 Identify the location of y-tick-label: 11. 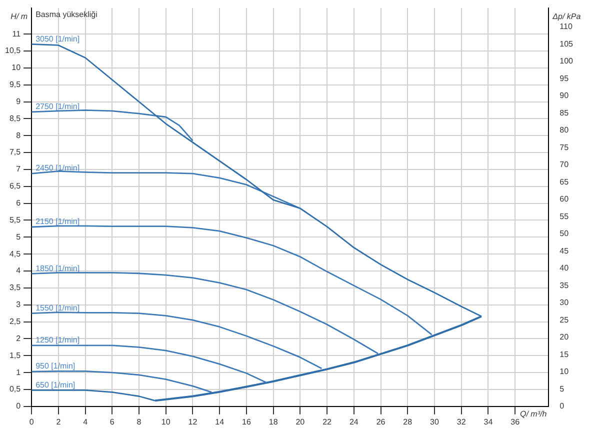
(17, 33).